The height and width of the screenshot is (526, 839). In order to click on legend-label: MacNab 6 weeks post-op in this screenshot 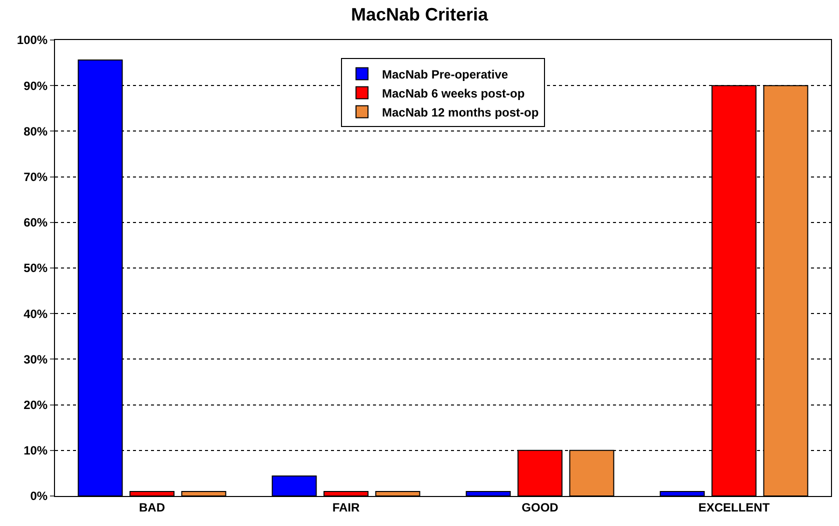, I will do `click(453, 93)`.